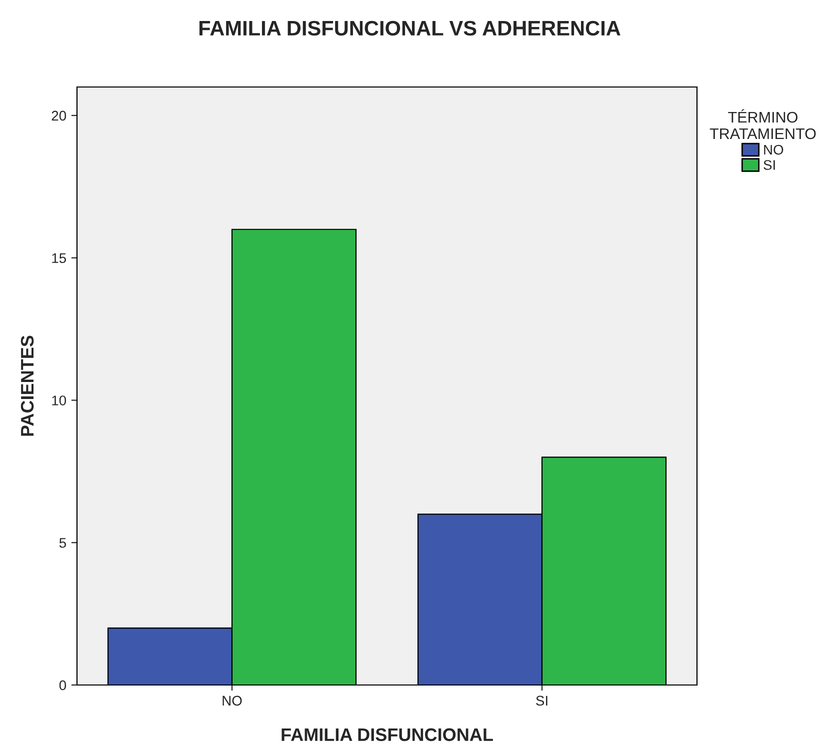 The image size is (819, 749). What do you see at coordinates (387, 735) in the screenshot?
I see `x-axis-title: FAMILIA DISFUNCIONAL` at bounding box center [387, 735].